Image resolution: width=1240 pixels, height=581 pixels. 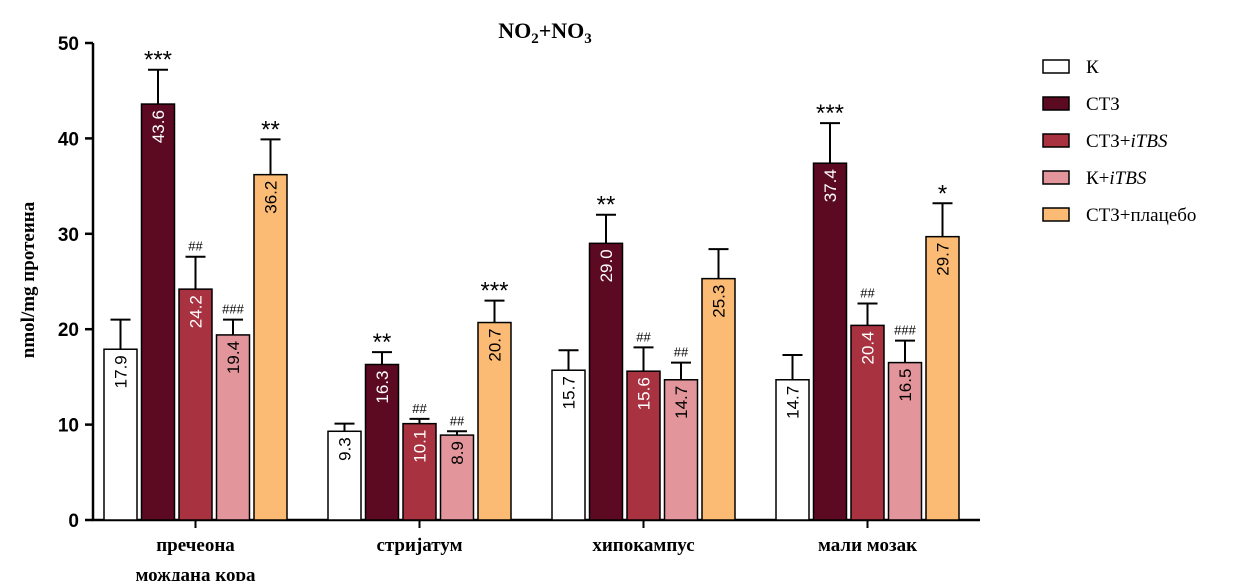 I want to click on y-tick-label: 0, so click(x=73, y=521).